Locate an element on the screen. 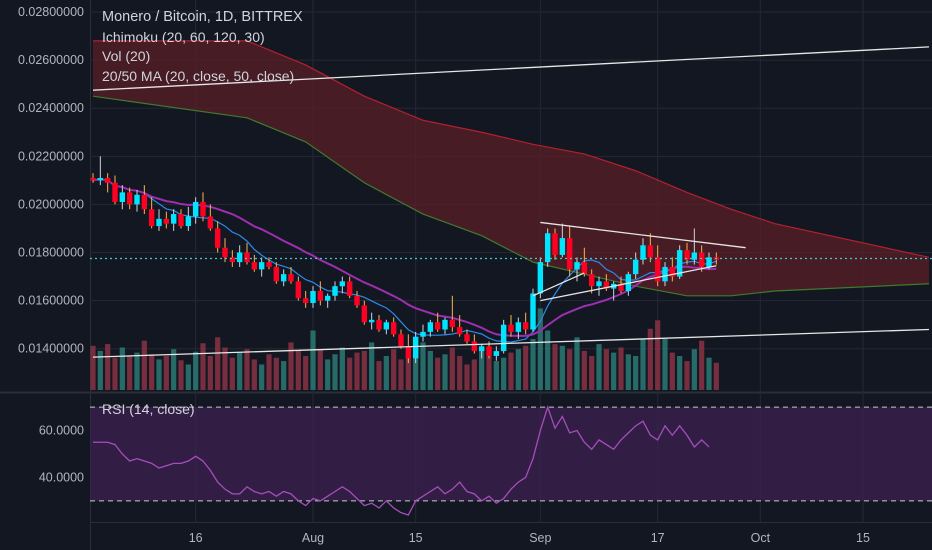  time-tick-label: 16 is located at coordinates (196, 538).